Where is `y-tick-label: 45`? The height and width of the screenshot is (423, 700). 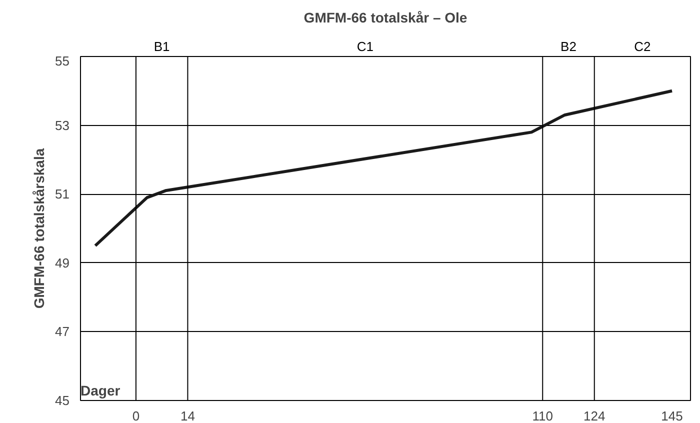
y-tick-label: 45 is located at coordinates (62, 400).